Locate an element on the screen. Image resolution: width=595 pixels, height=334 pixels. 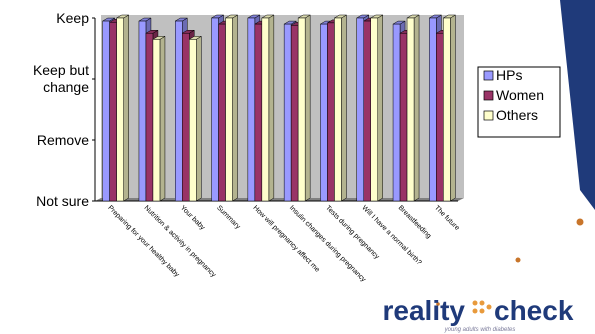
logo: reality check young adults with diabetes is located at coordinates (478, 314).